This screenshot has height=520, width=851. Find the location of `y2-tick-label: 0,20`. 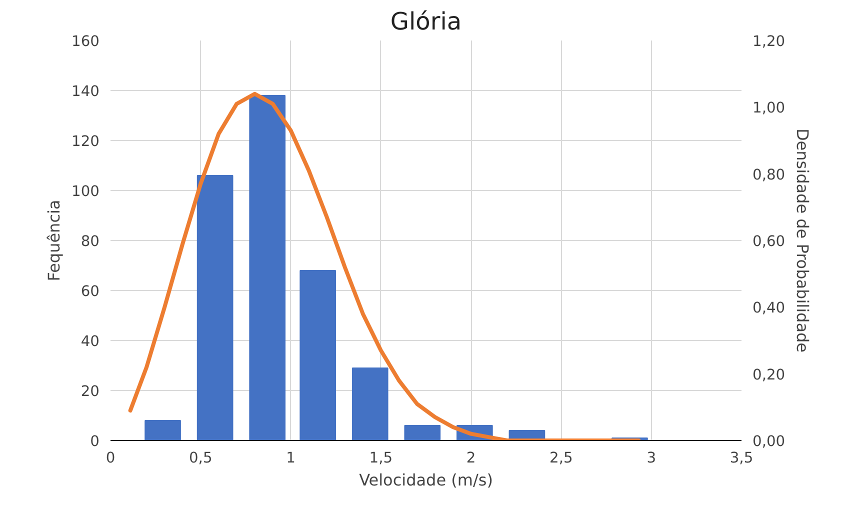

y2-tick-label: 0,20 is located at coordinates (769, 375).